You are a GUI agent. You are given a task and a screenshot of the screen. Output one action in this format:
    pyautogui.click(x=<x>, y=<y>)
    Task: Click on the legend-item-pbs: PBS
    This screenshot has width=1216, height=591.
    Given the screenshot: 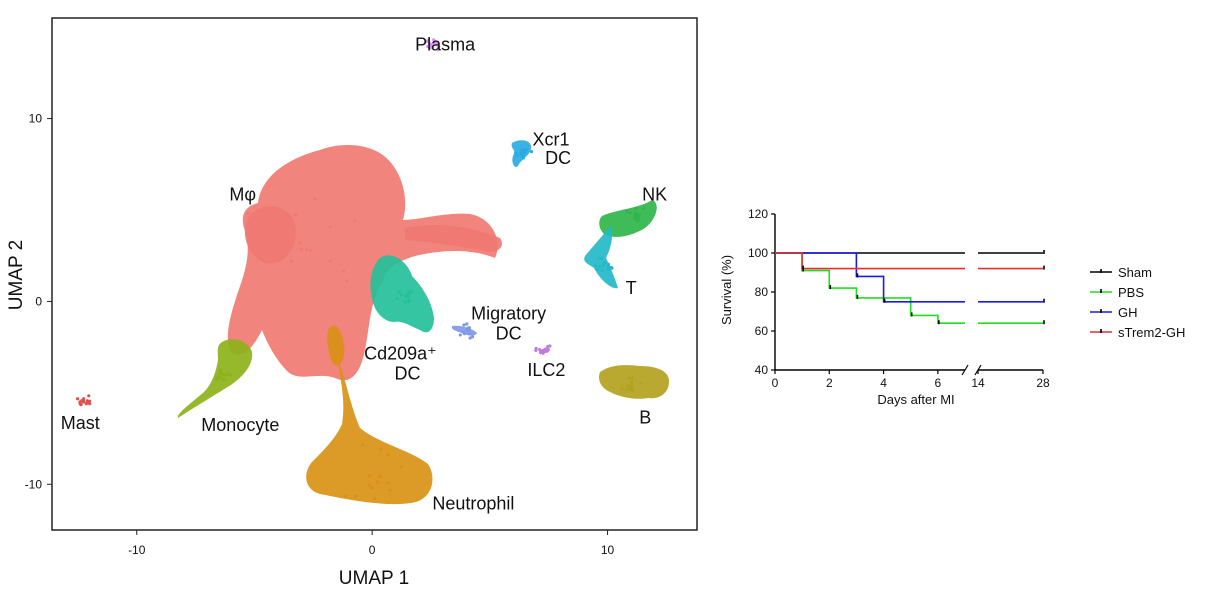 What is the action you would take?
    pyautogui.click(x=1117, y=292)
    